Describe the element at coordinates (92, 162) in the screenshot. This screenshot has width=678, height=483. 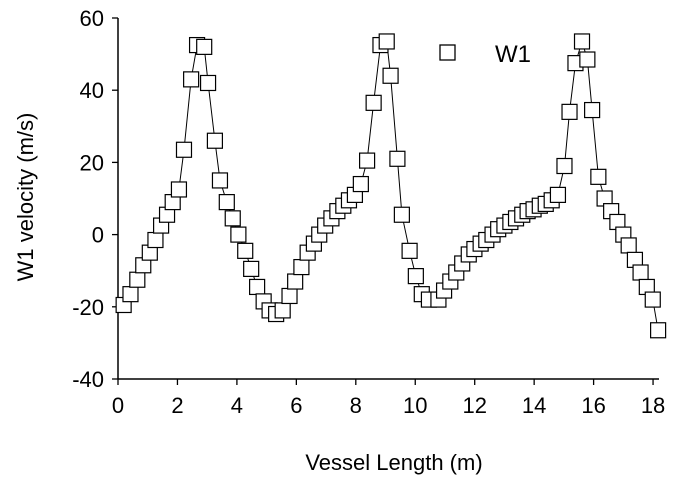
I see `y-tick-label: 20` at that location.